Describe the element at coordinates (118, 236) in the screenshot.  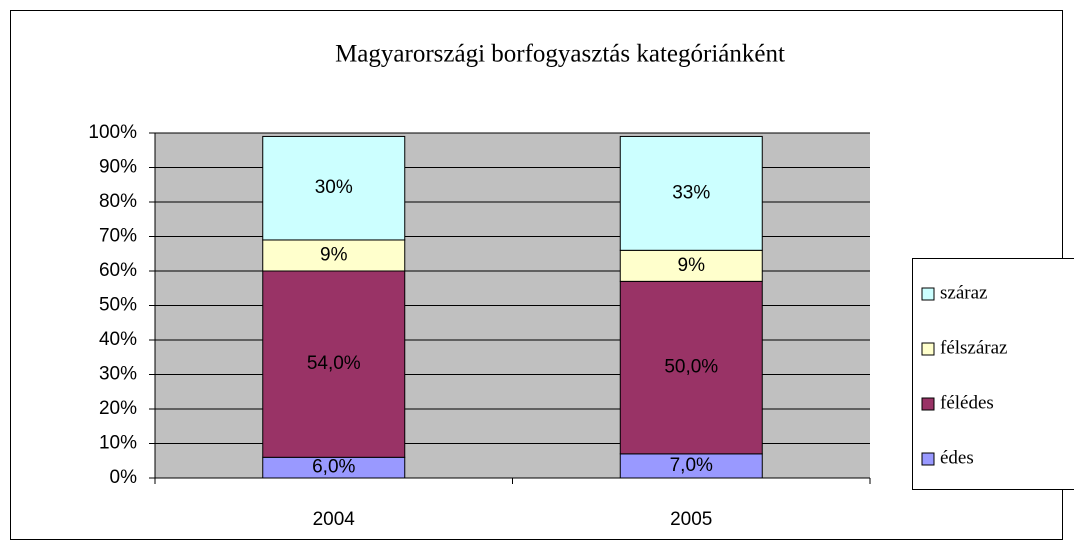
I see `y-tick-label: 70%` at that location.